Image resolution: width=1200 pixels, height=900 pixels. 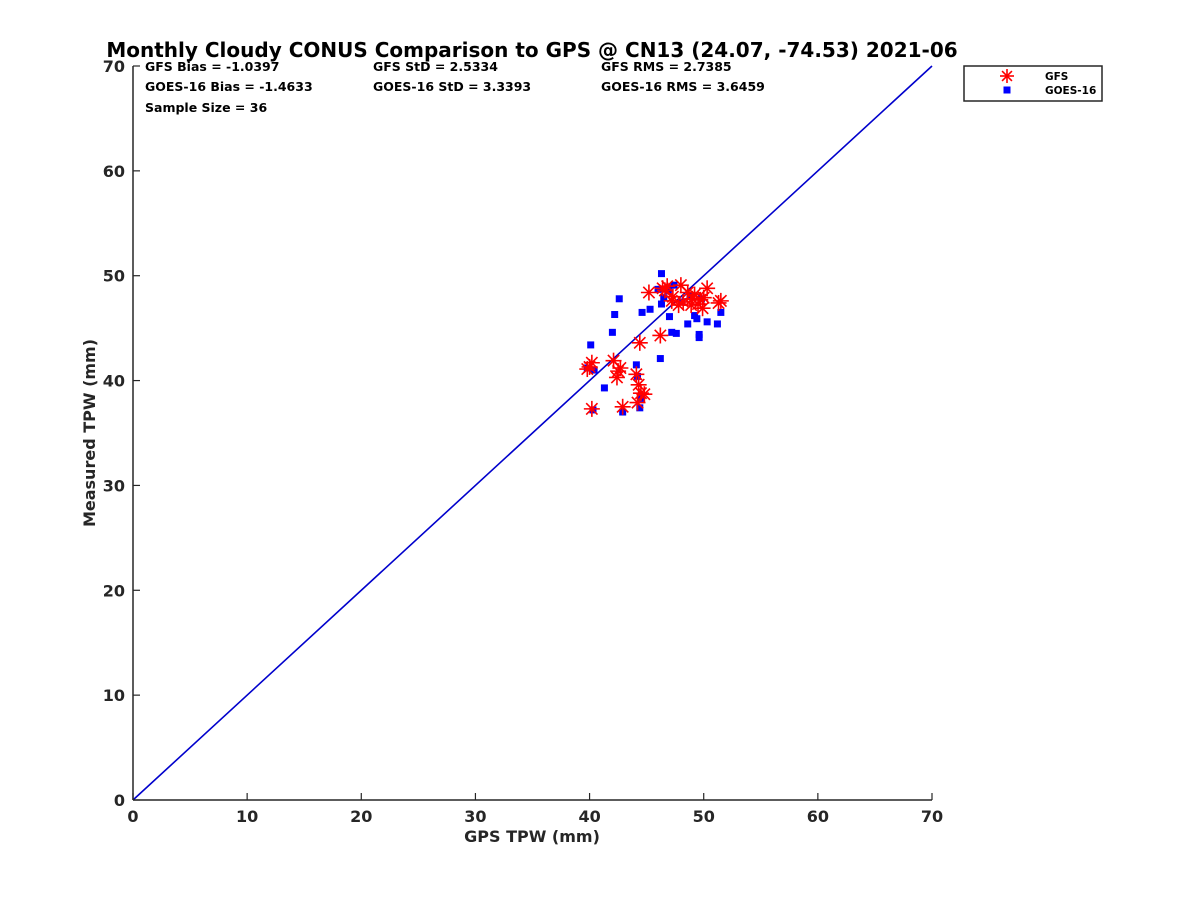 I want to click on x-ticks: 0 10 20 30 40 50 60 70, so click(x=535, y=809).